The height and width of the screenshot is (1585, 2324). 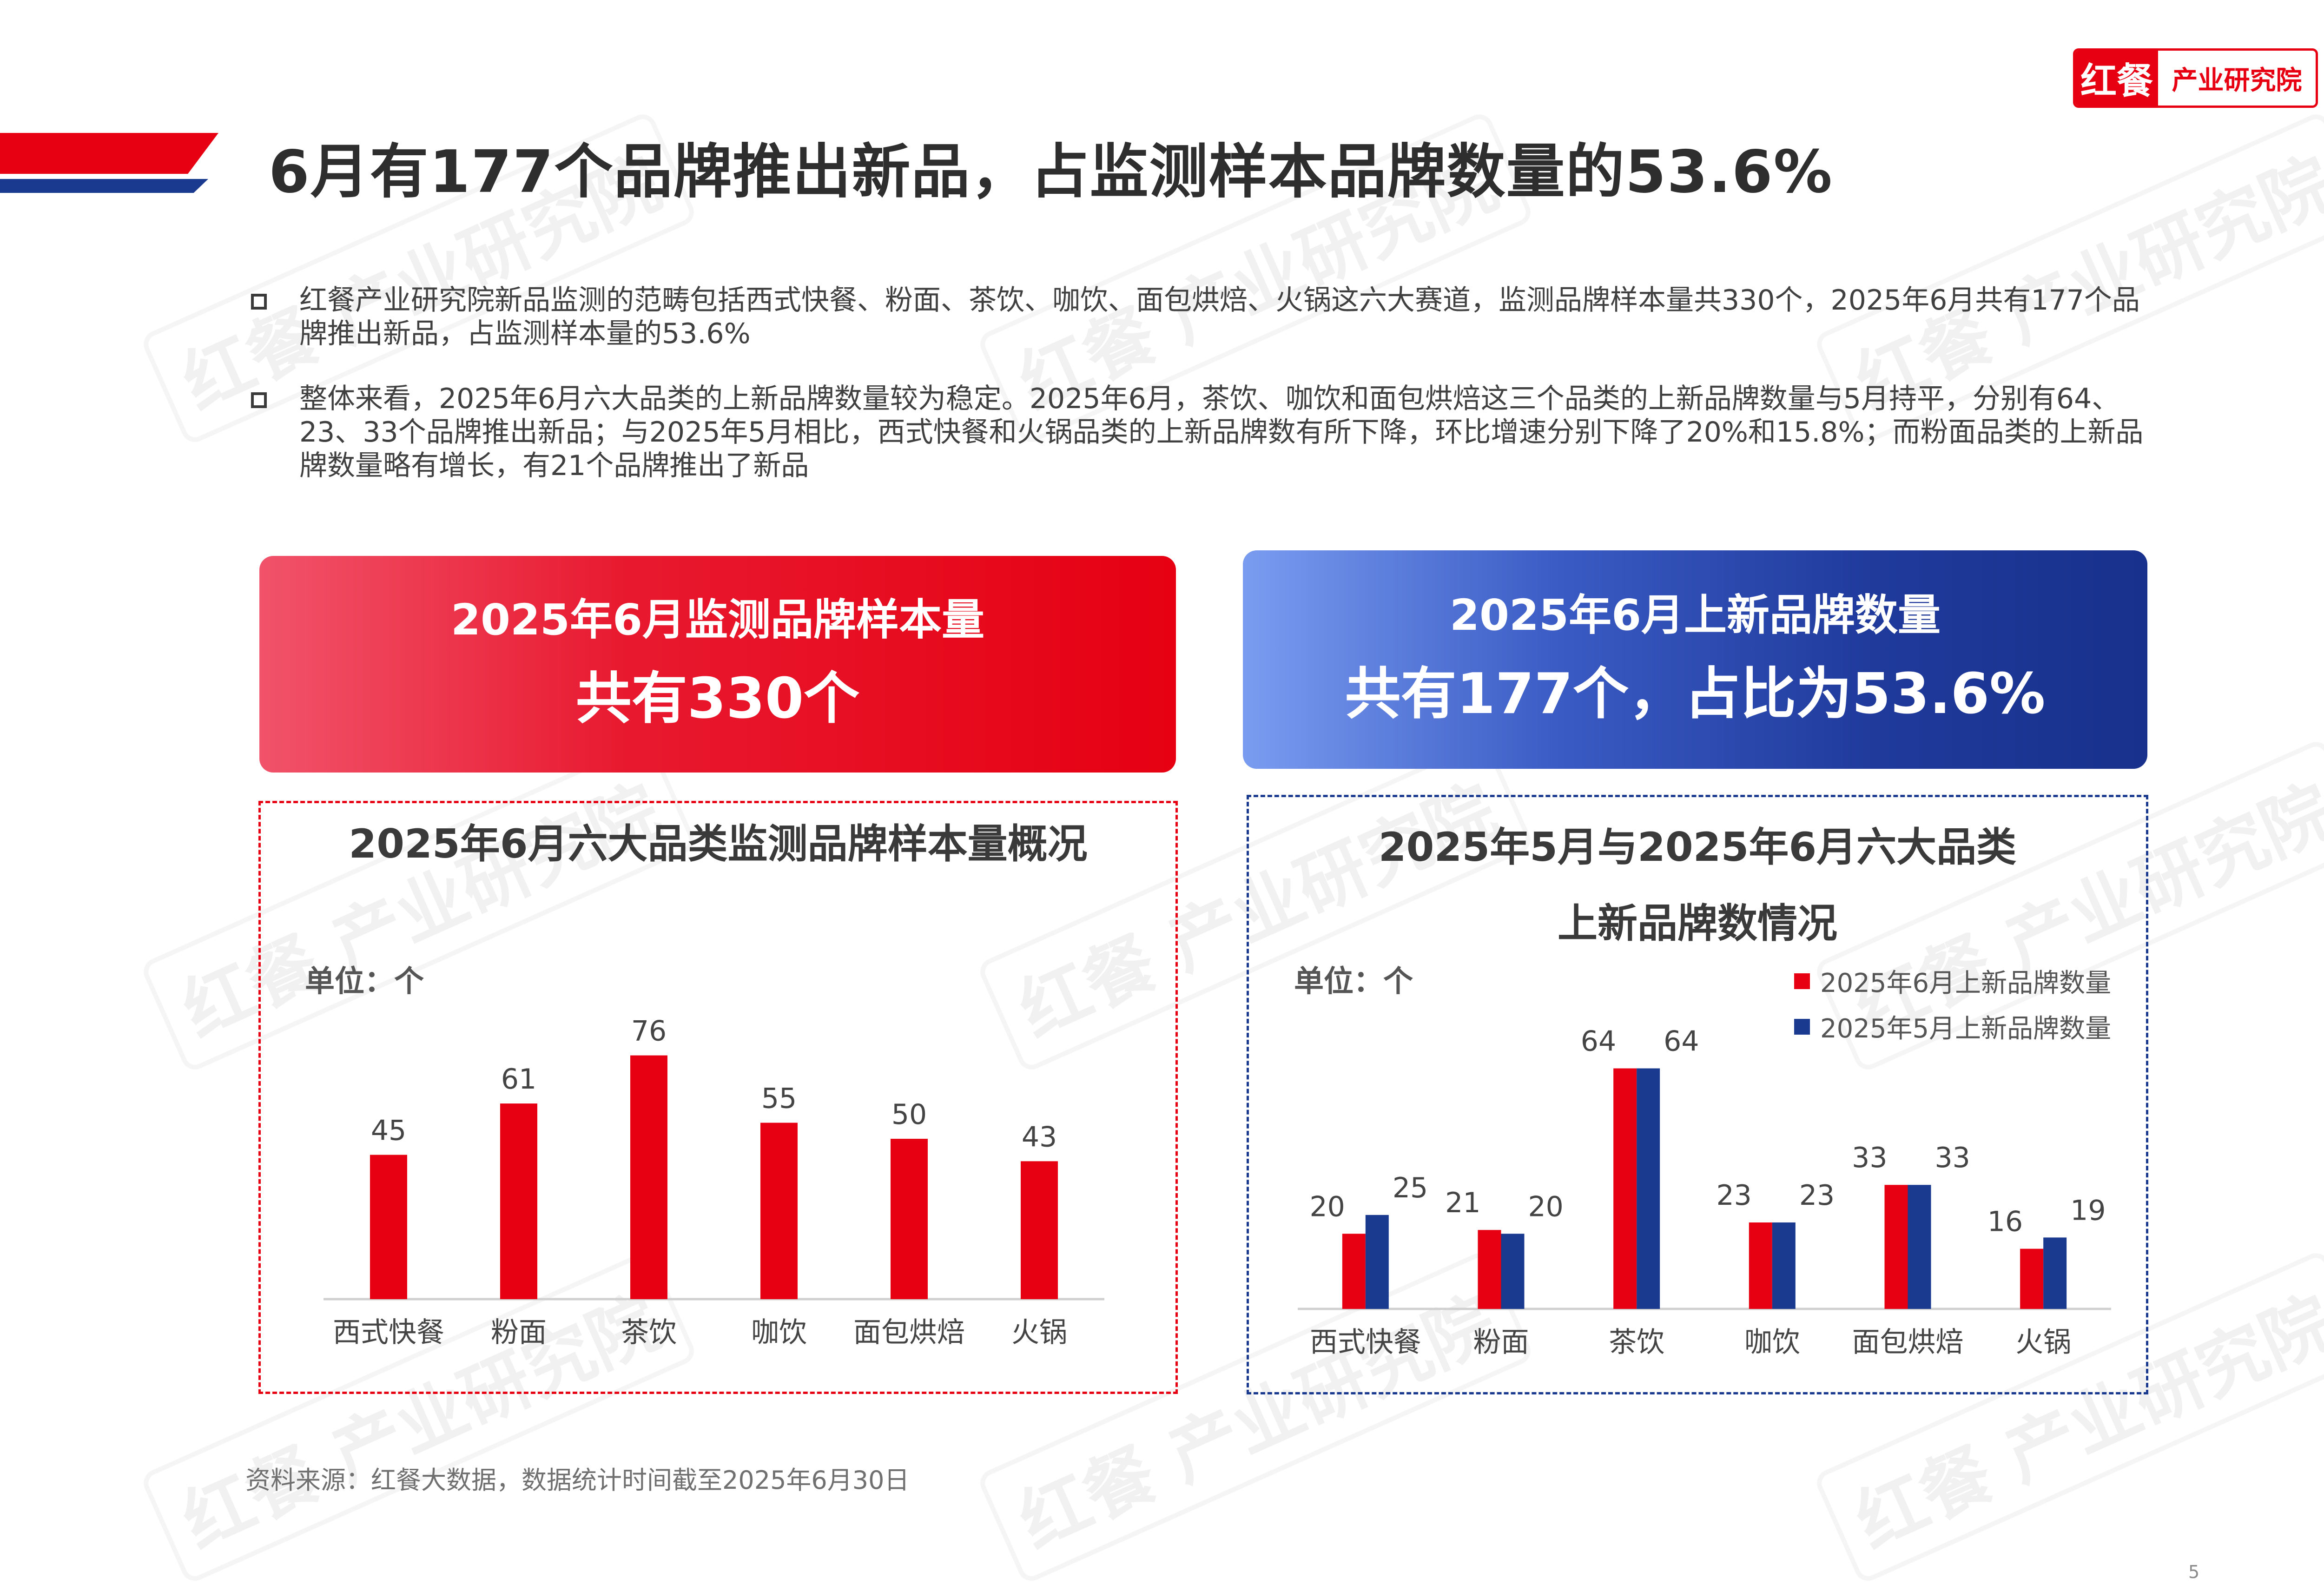 I want to click on chart-sample-size-panel, so click(x=718, y=1097).